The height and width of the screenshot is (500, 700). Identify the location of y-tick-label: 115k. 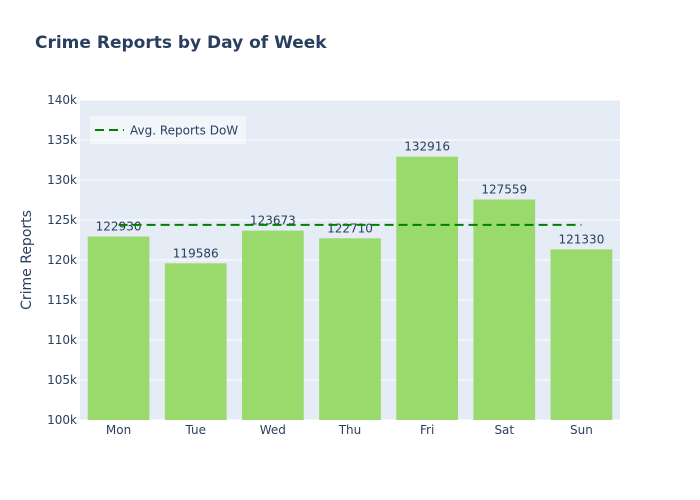
(62, 300).